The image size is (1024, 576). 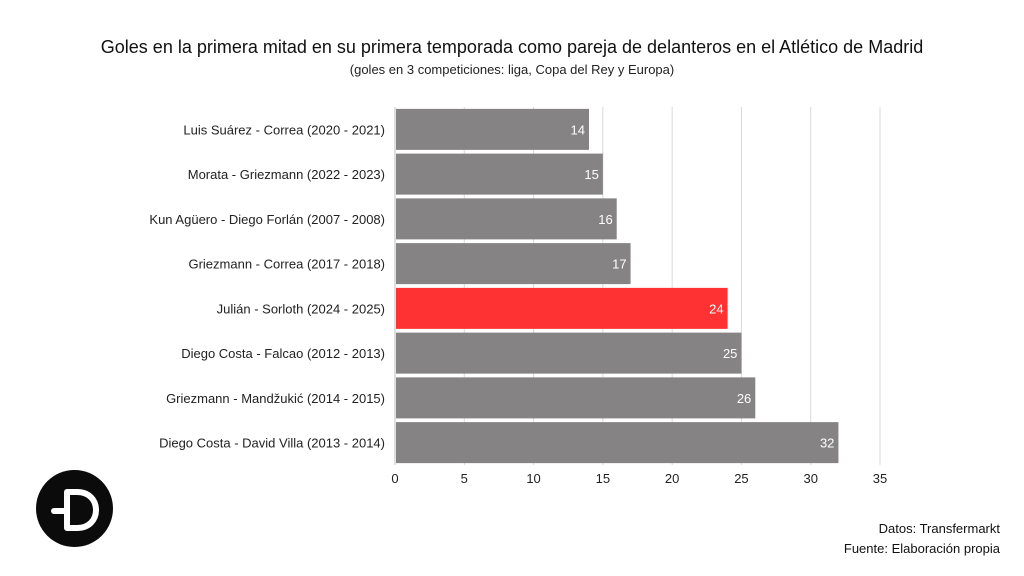 I want to click on x-tick-label: 35, so click(x=880, y=478).